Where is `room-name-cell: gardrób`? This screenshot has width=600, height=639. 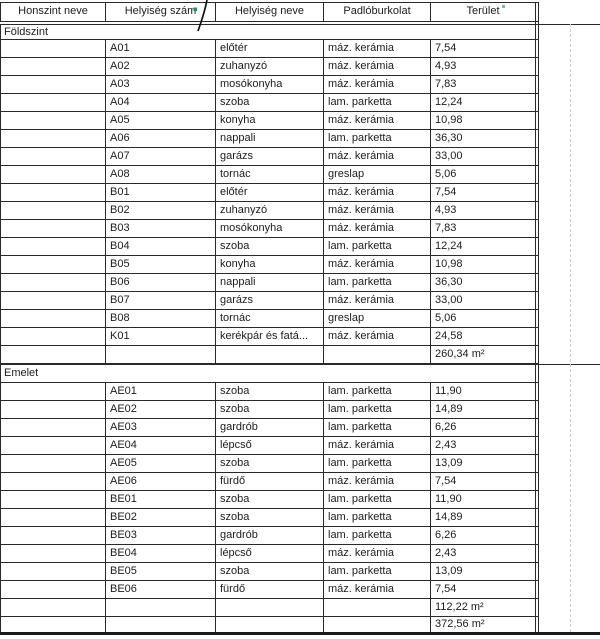 room-name-cell: gardrób is located at coordinates (239, 427).